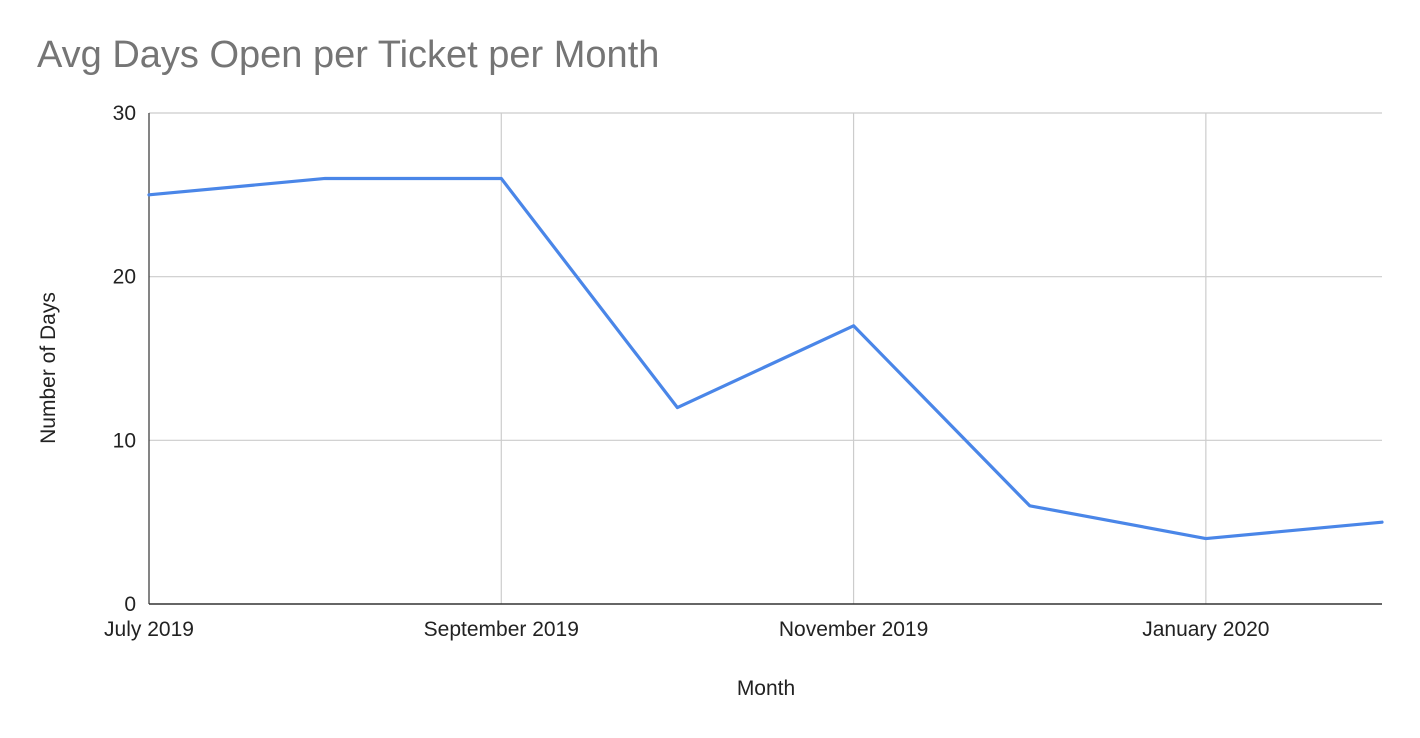 This screenshot has width=1420, height=738. Describe the element at coordinates (124, 113) in the screenshot. I see `y-tick-label: 30` at that location.